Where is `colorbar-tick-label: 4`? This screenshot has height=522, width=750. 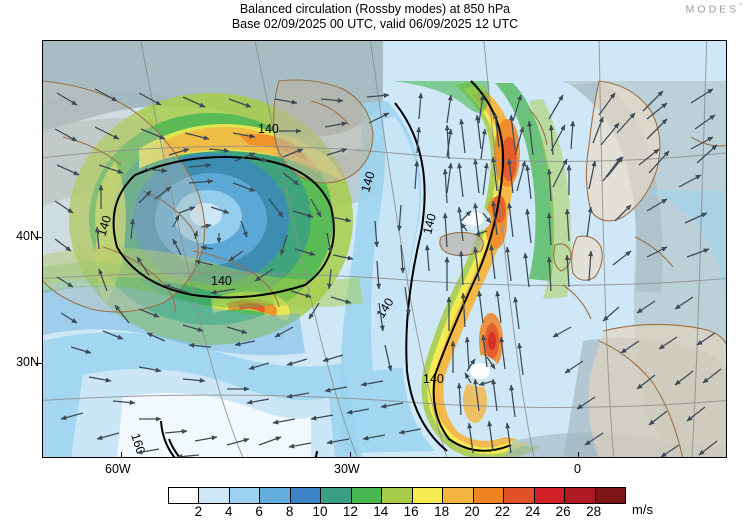 colorbar-tick-label: 4 is located at coordinates (229, 511).